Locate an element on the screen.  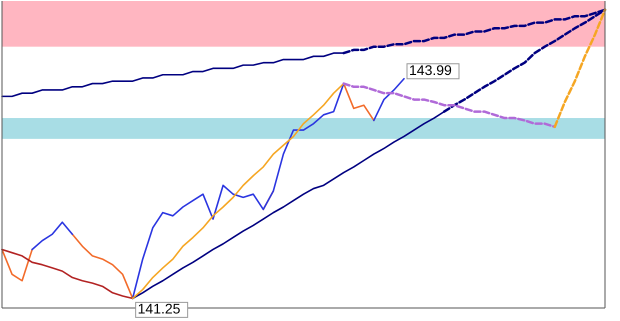
data-label: 143.99 is located at coordinates (430, 70).